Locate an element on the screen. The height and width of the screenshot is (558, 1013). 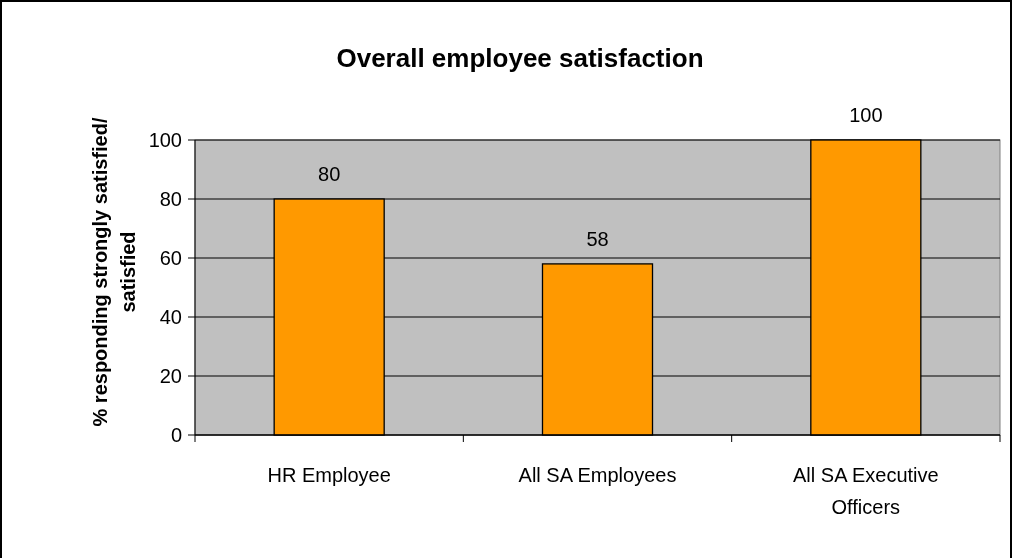
y-tick-label: 0 is located at coordinates (176, 435).